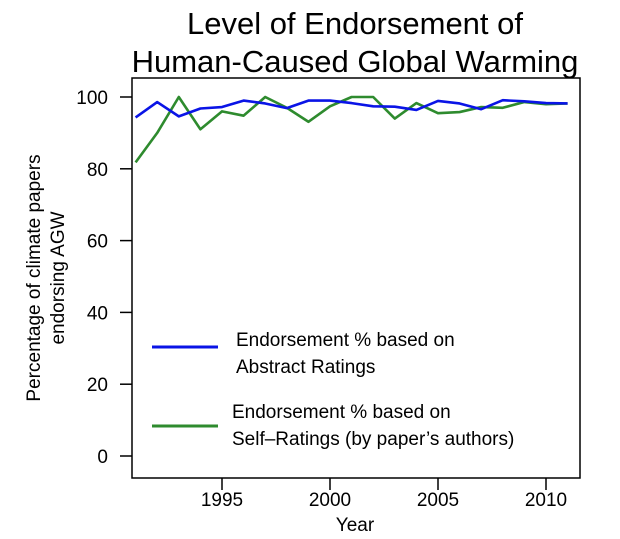 The image size is (620, 539). I want to click on legend-label-abstract-2: Abstract Ratings, so click(305, 367).